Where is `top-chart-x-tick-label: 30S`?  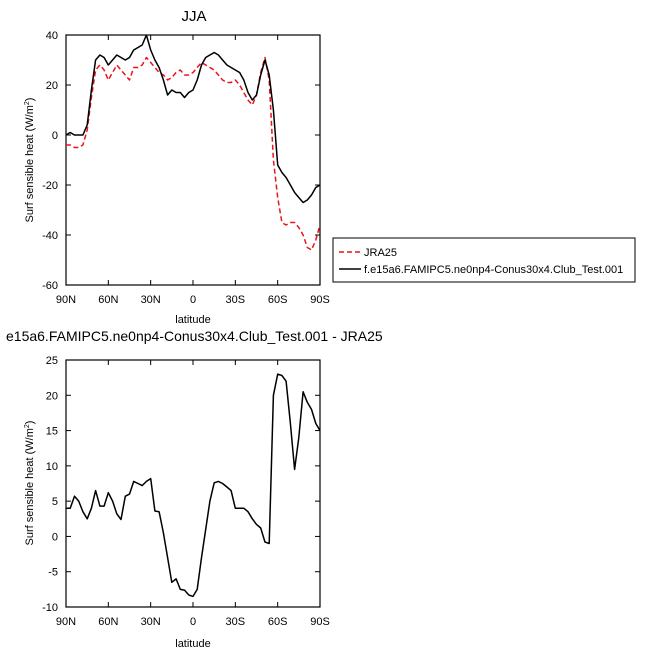 top-chart-x-tick-label: 30S is located at coordinates (236, 300).